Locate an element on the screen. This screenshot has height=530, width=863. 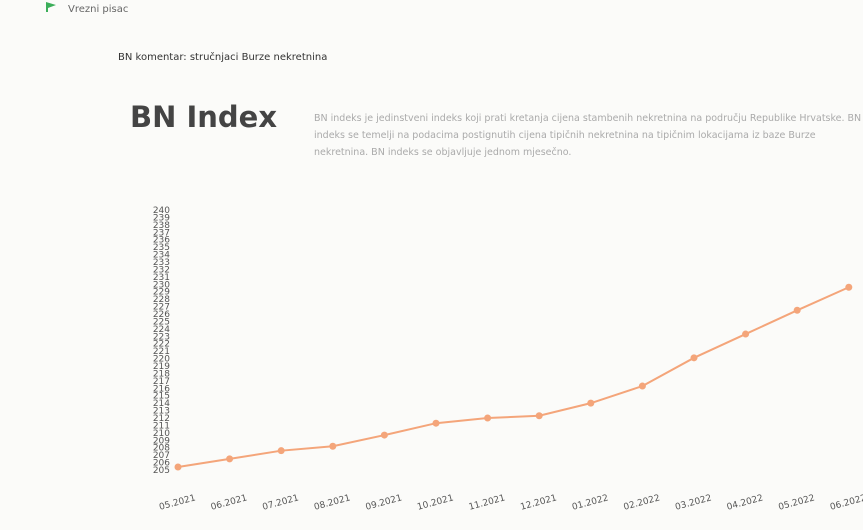
y-tick-label: 222 is located at coordinates (161, 345).